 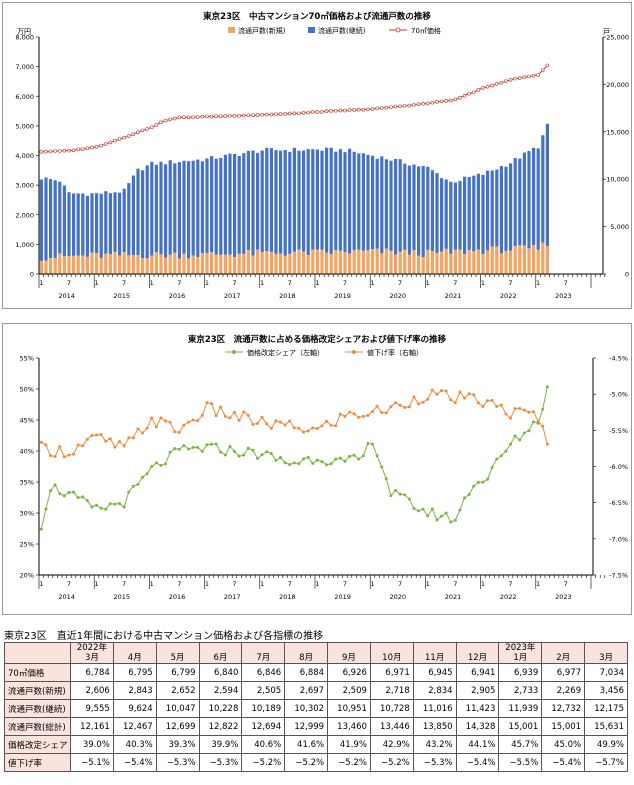 What do you see at coordinates (37, 653) in the screenshot?
I see `table-corner-cell` at bounding box center [37, 653].